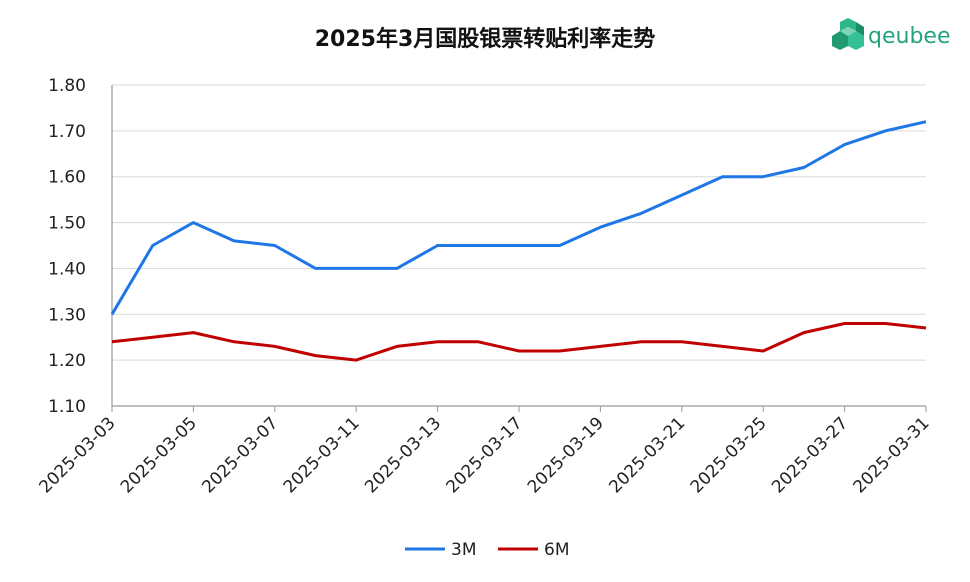 Image resolution: width=970 pixels, height=582 pixels. What do you see at coordinates (240, 455) in the screenshot?
I see `x-tick-label: 2025-03-07` at bounding box center [240, 455].